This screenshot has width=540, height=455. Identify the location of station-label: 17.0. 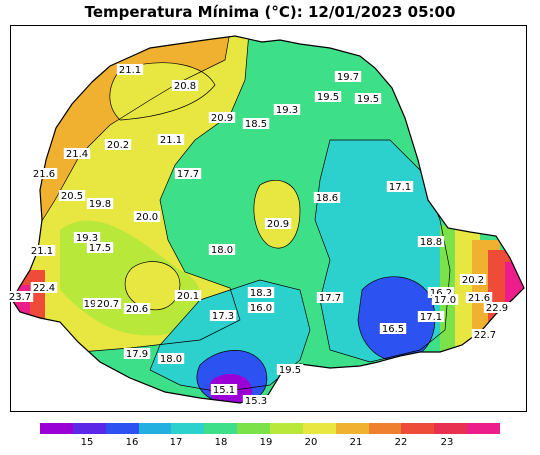
(445, 300).